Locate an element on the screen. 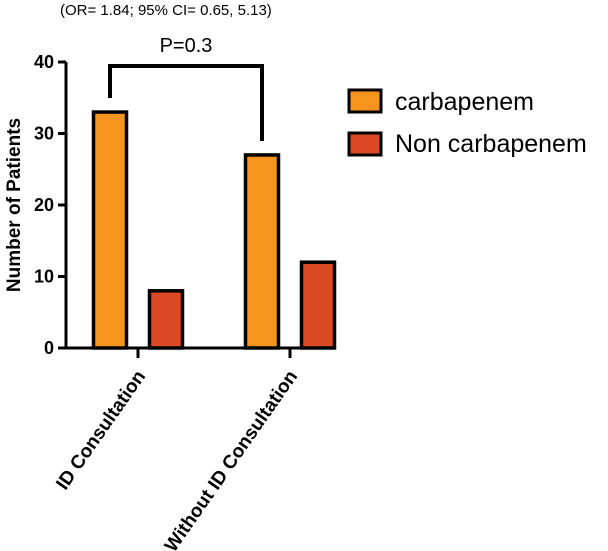 The height and width of the screenshot is (551, 608). y-tick-label: 40 is located at coordinates (44, 62).